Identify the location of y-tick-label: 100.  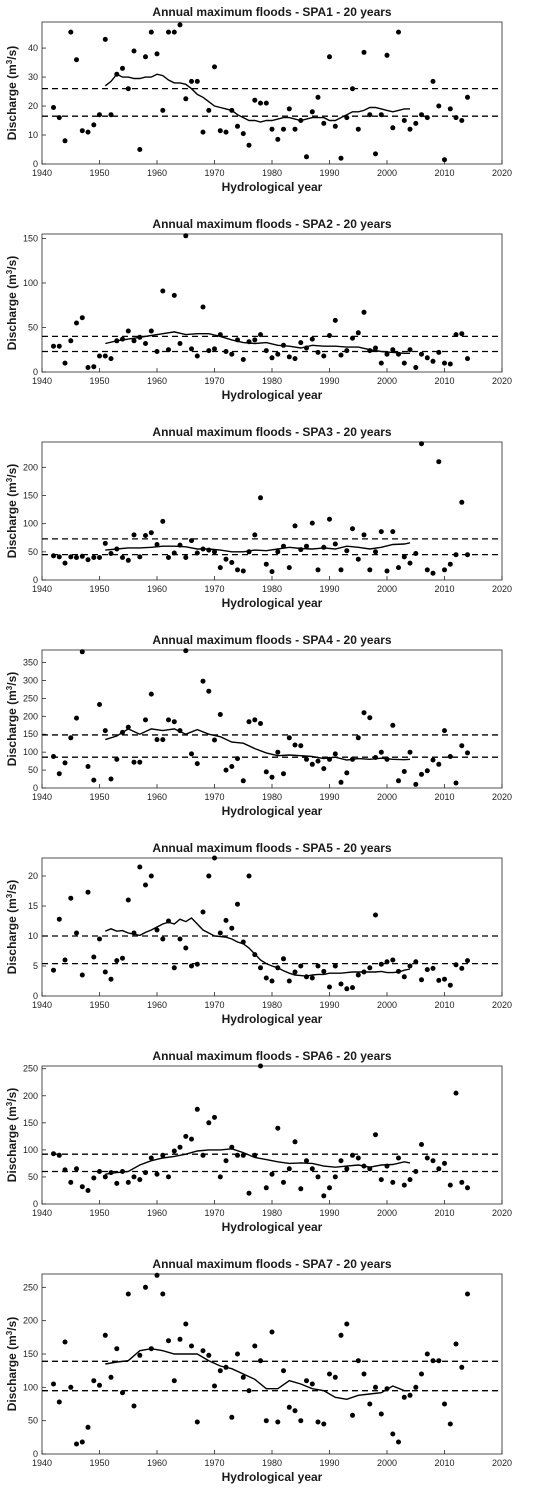
(30, 1150).